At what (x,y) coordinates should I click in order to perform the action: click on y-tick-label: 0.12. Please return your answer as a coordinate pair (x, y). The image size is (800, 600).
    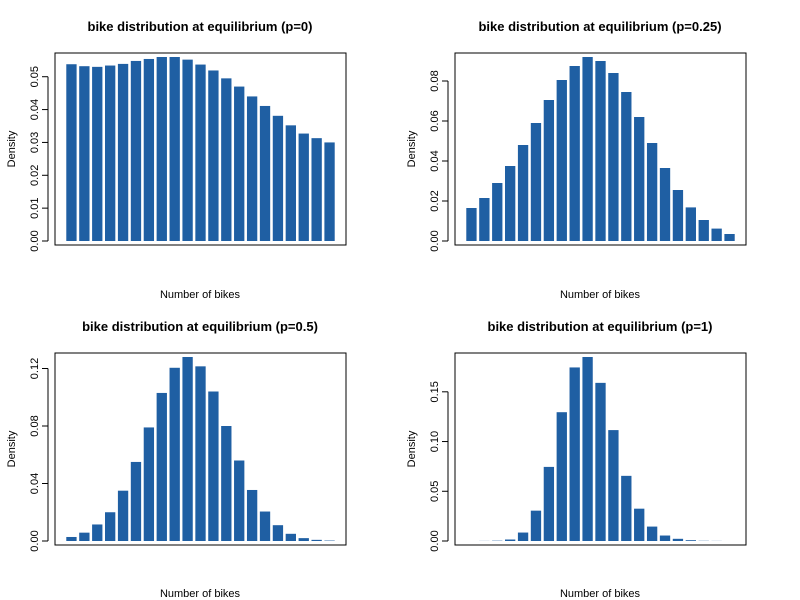
    Looking at the image, I should click on (35, 368).